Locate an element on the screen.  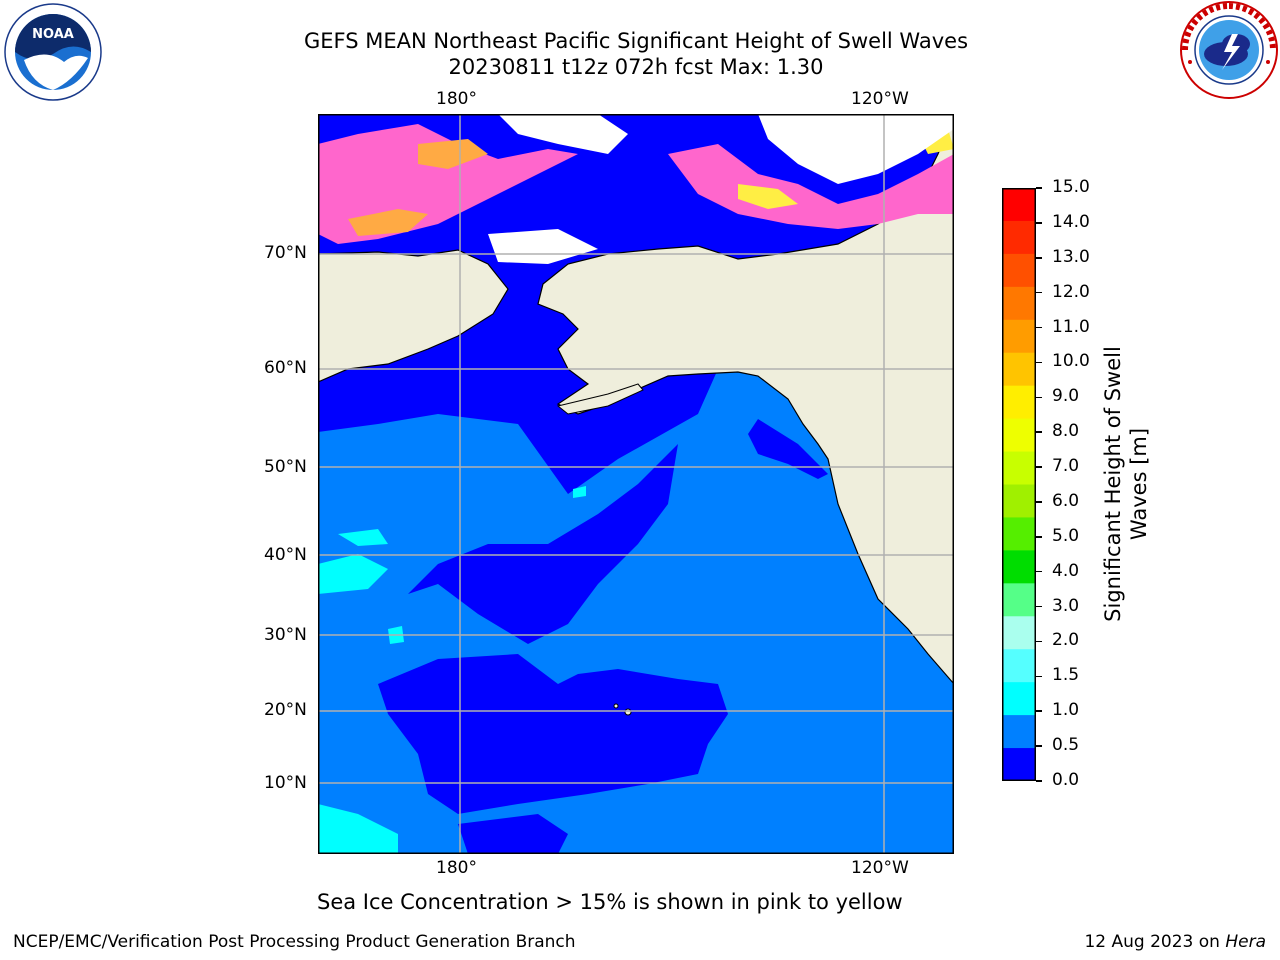
lat-tick-10n: 10°N is located at coordinates (285, 783).